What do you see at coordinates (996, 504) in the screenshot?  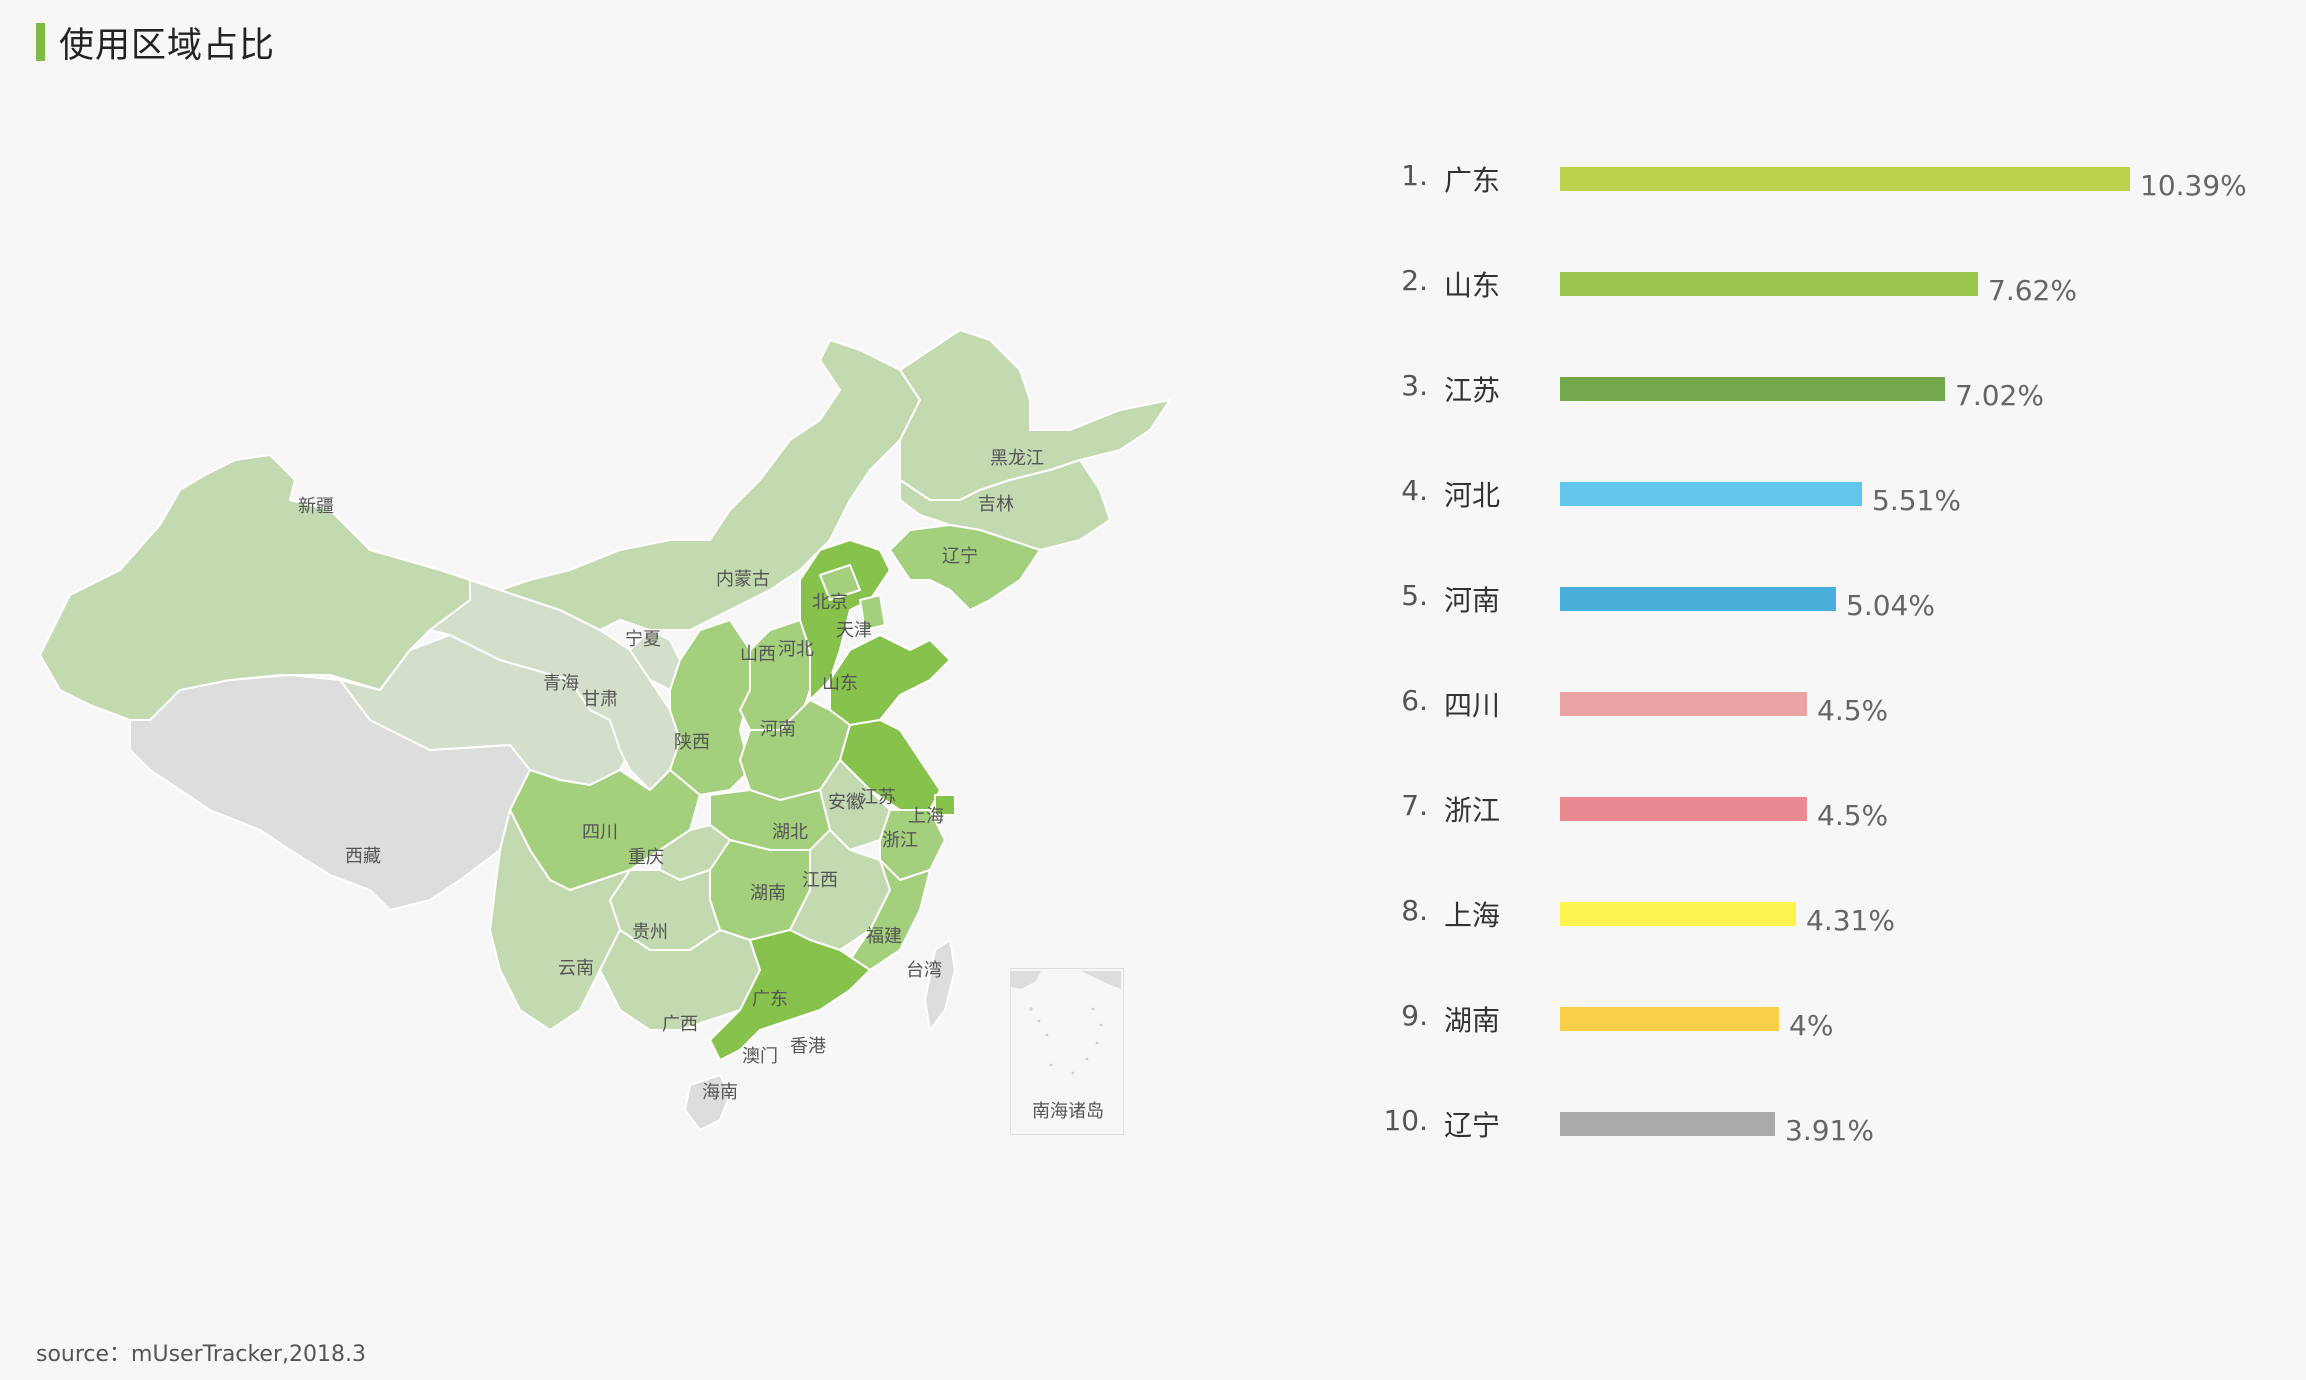 I see `label-jilin: 吉林` at bounding box center [996, 504].